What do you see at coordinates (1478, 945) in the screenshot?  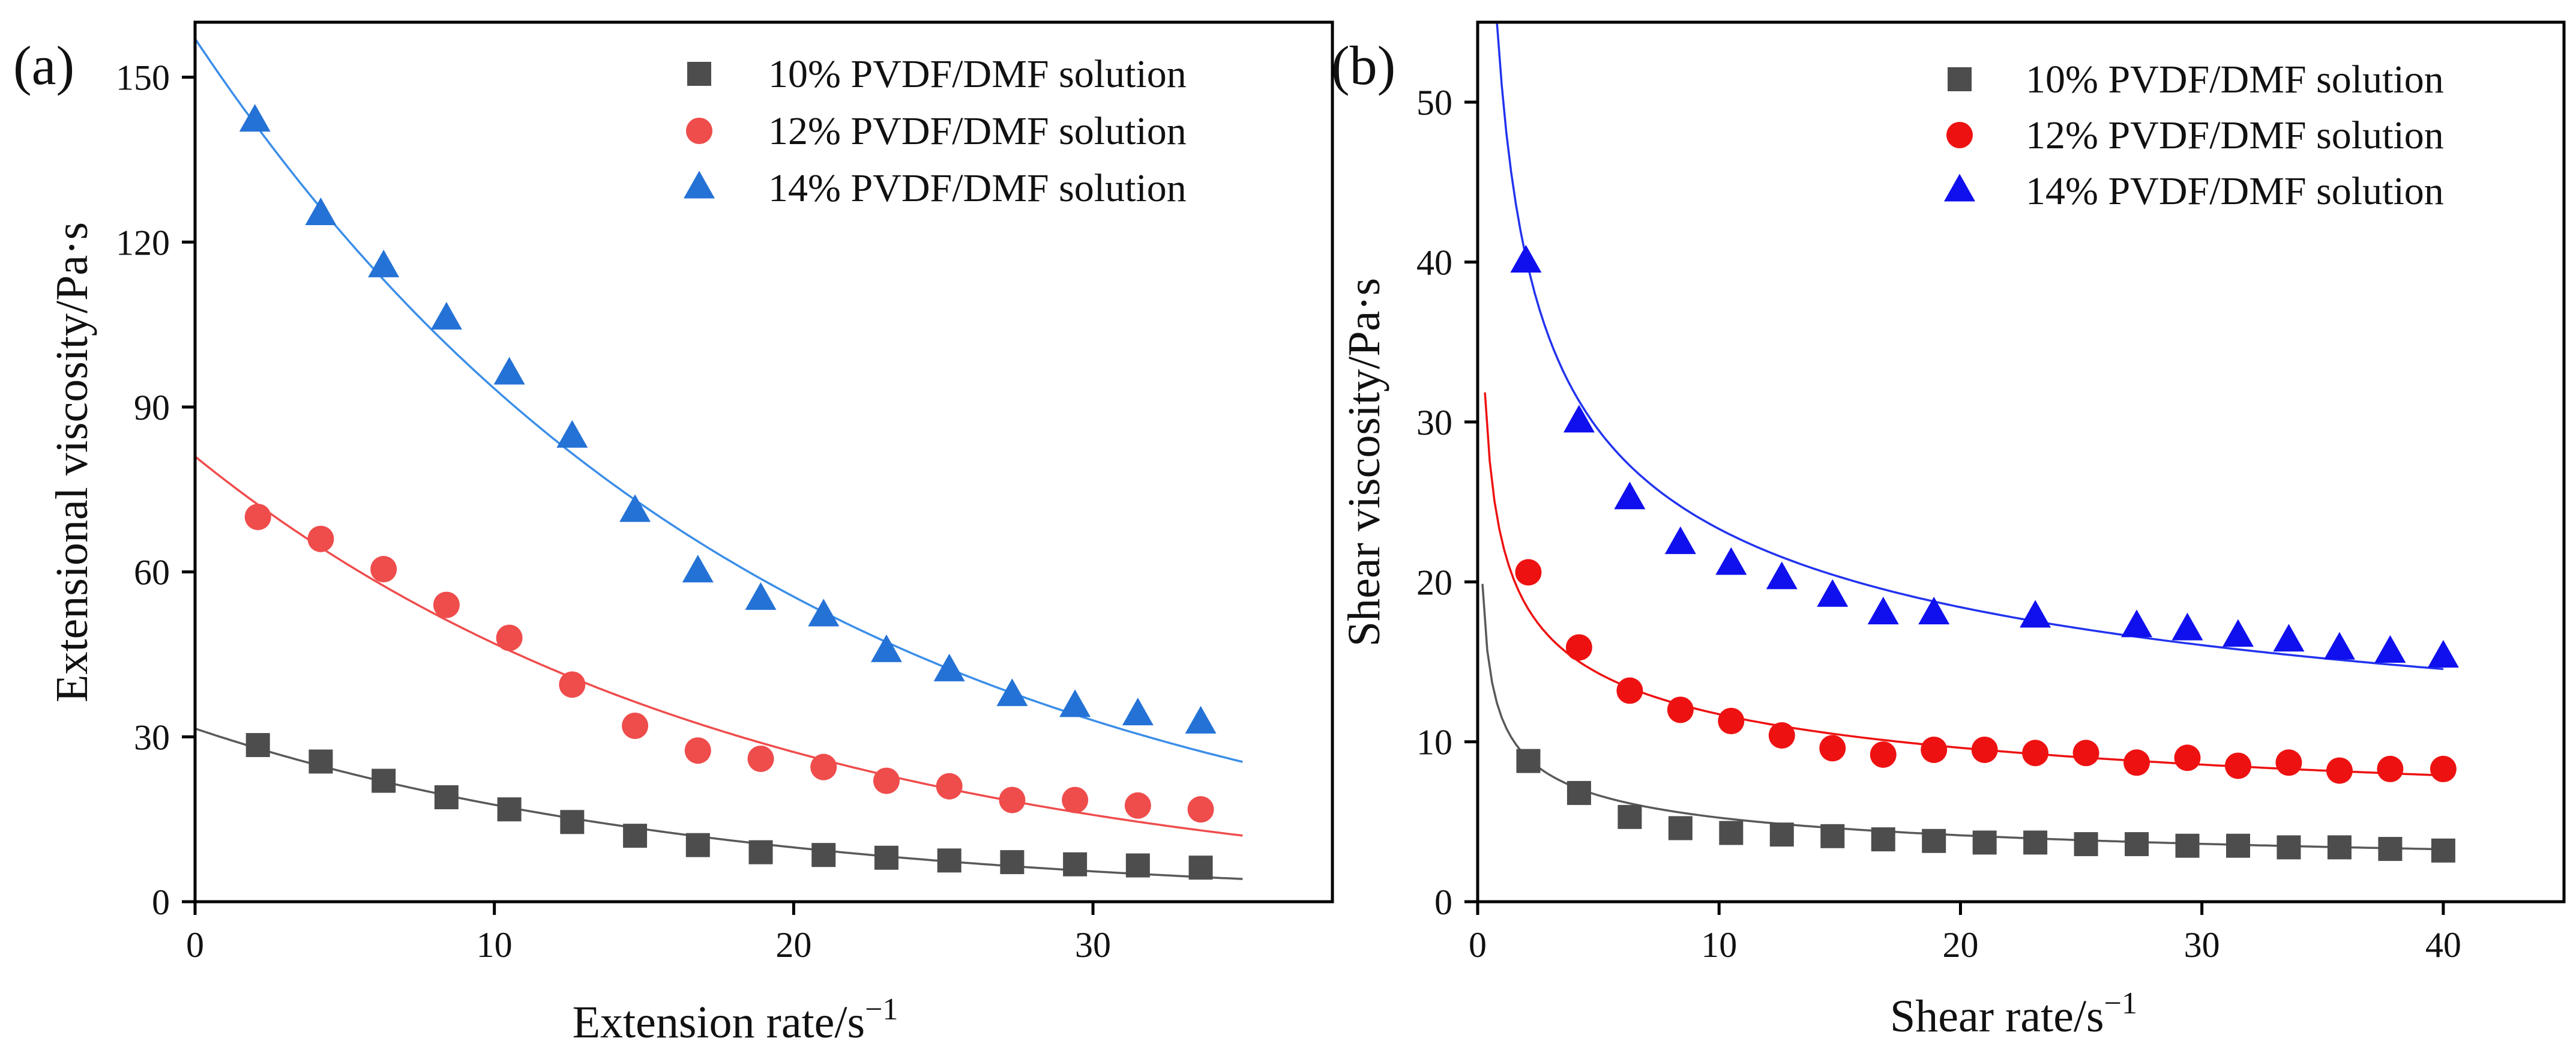 I see `panel-b-x-tick-label: 0` at bounding box center [1478, 945].